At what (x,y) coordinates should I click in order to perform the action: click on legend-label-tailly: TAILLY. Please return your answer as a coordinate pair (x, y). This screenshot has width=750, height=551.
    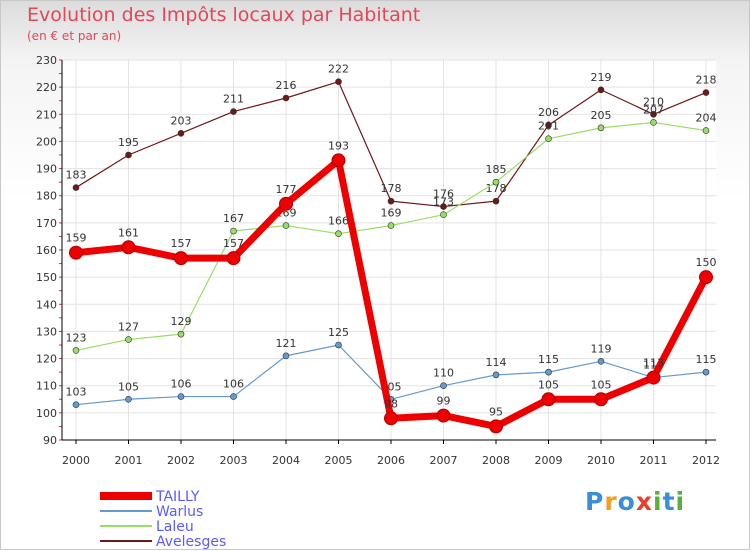
    Looking at the image, I should click on (178, 497).